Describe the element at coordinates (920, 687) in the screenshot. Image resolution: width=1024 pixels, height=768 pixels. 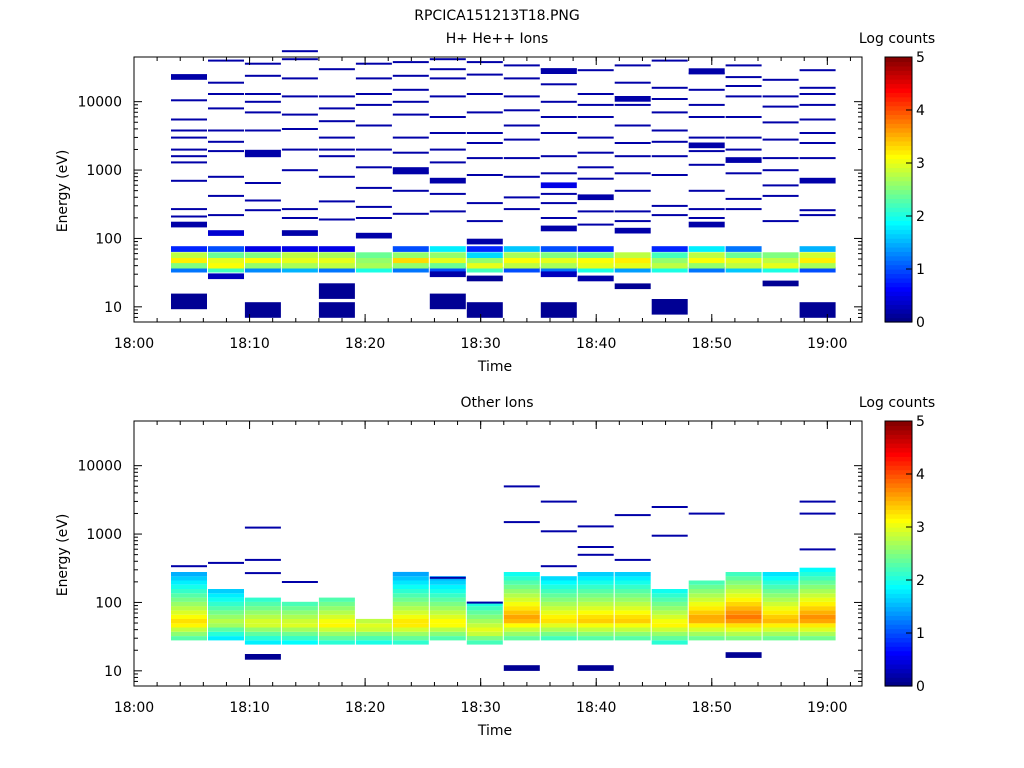
I see `colorbar-tick-label: 0` at that location.